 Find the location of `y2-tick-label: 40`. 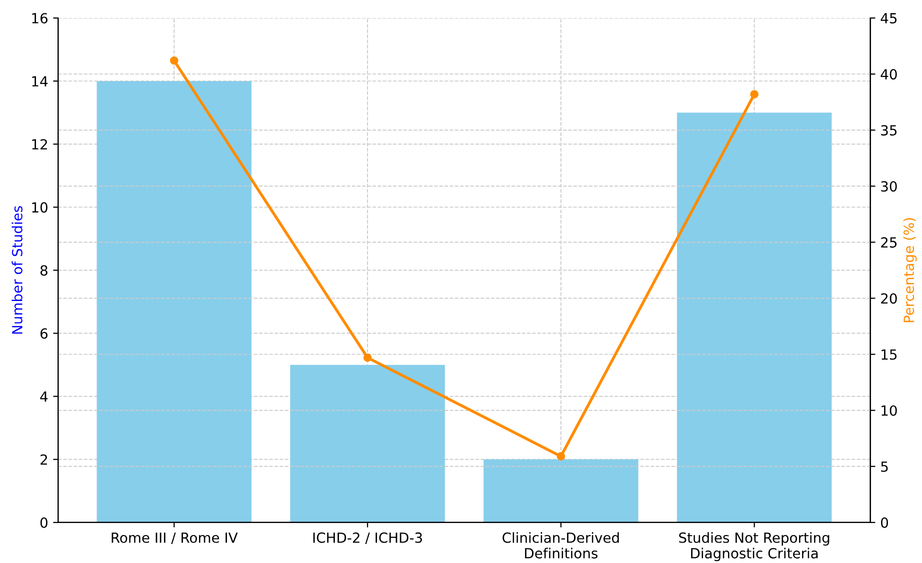

y2-tick-label: 40 is located at coordinates (888, 74).